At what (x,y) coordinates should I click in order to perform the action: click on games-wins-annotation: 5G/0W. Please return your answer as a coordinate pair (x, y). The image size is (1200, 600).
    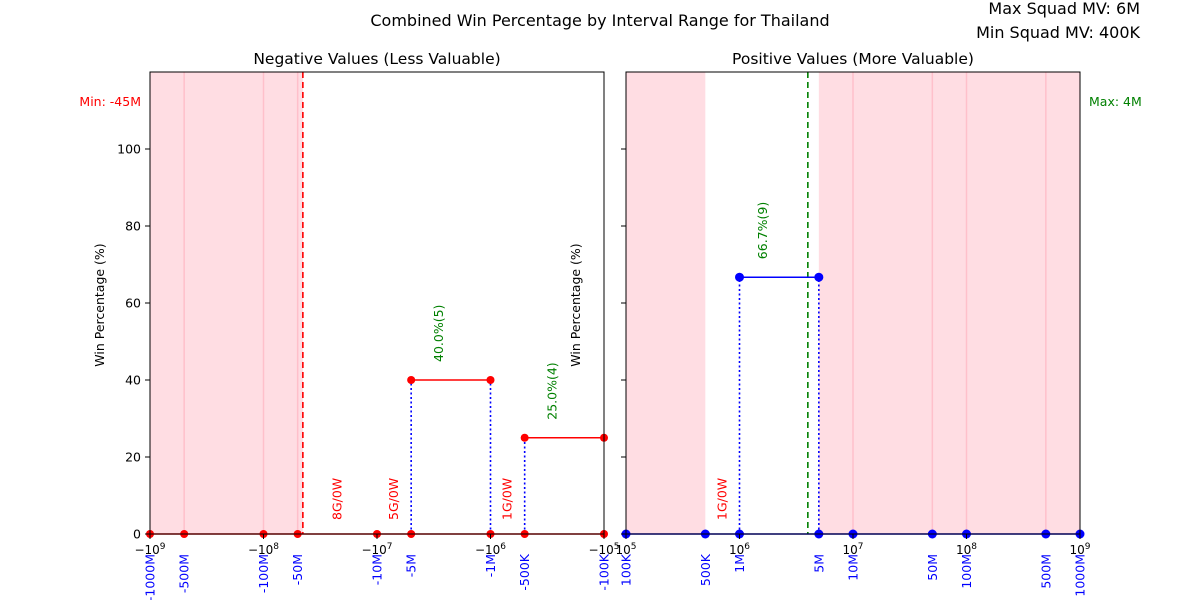
    Looking at the image, I should click on (393, 499).